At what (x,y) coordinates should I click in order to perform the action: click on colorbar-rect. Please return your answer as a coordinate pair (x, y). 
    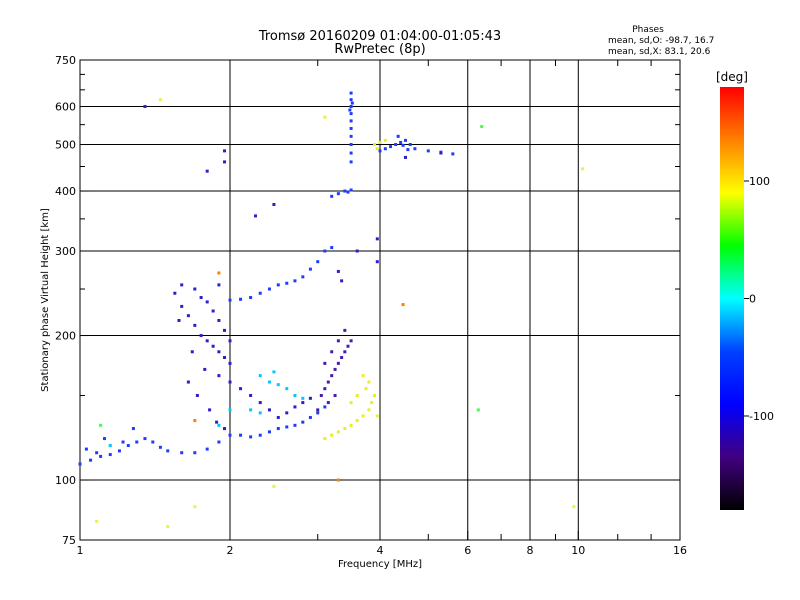
    Looking at the image, I should click on (732, 298).